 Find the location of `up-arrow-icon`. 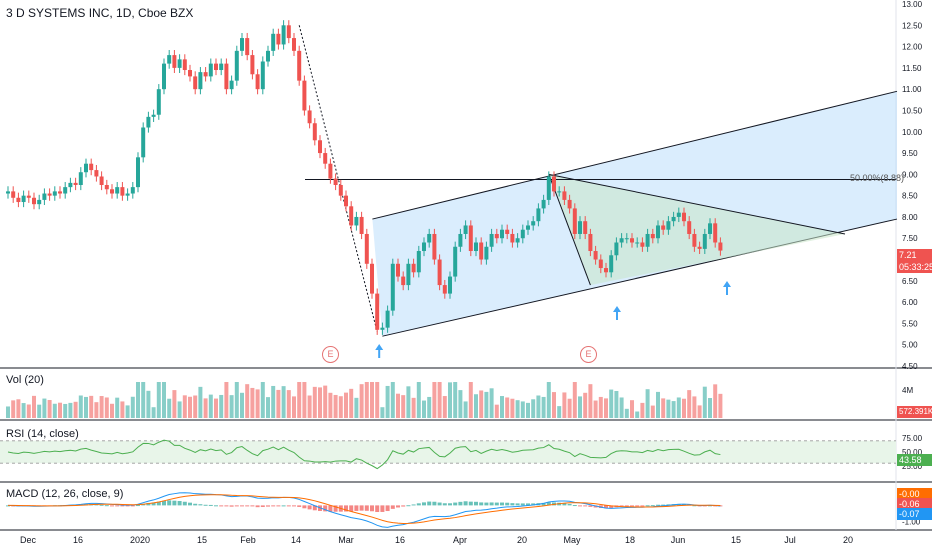

up-arrow-icon is located at coordinates (379, 351).